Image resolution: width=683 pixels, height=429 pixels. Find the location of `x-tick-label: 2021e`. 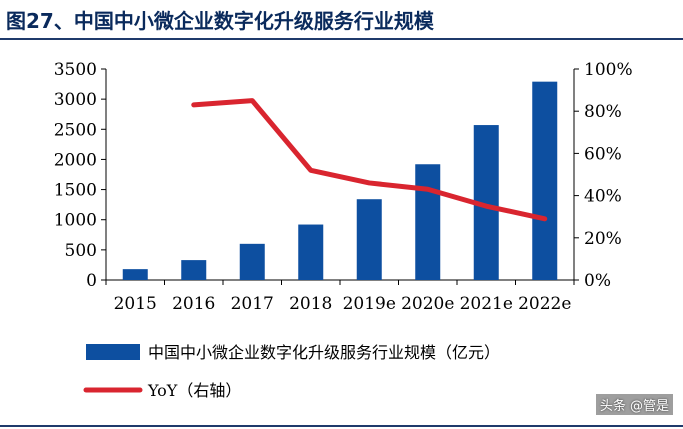

x-tick-label: 2021e is located at coordinates (486, 304).